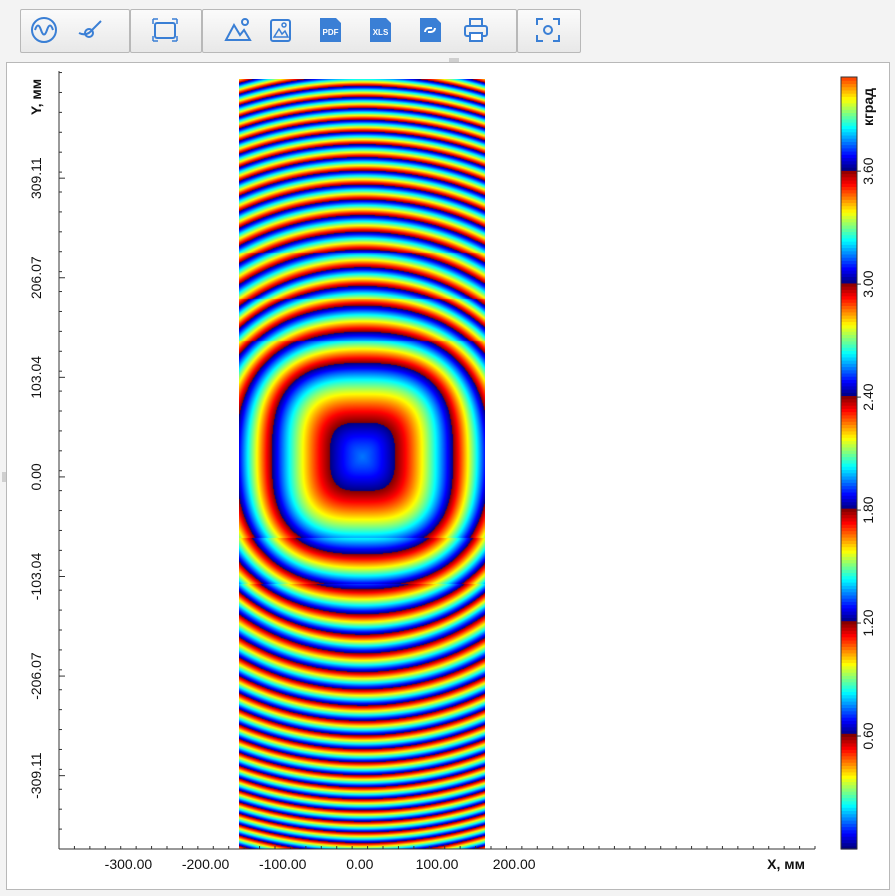 The image size is (895, 896). I want to click on xls-export-button: XLS, so click(380, 30).